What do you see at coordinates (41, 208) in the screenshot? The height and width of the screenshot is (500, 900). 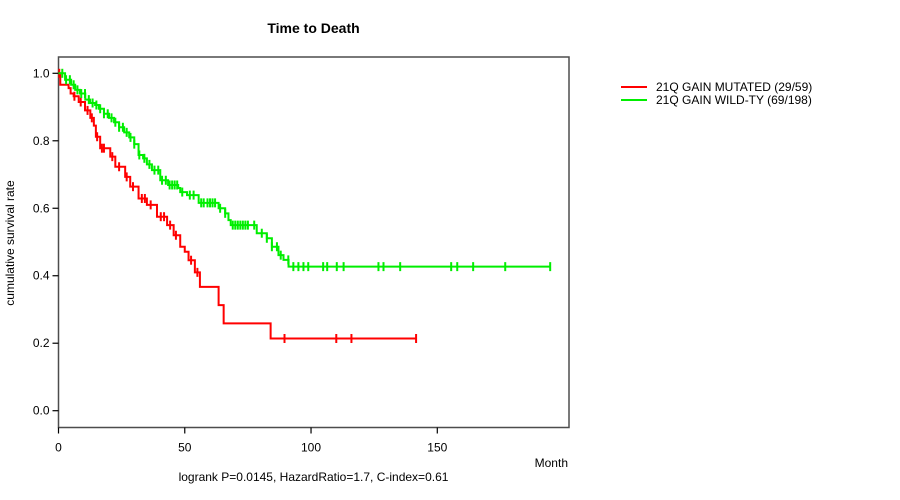 I see `y-tick-label: 0.6` at bounding box center [41, 208].